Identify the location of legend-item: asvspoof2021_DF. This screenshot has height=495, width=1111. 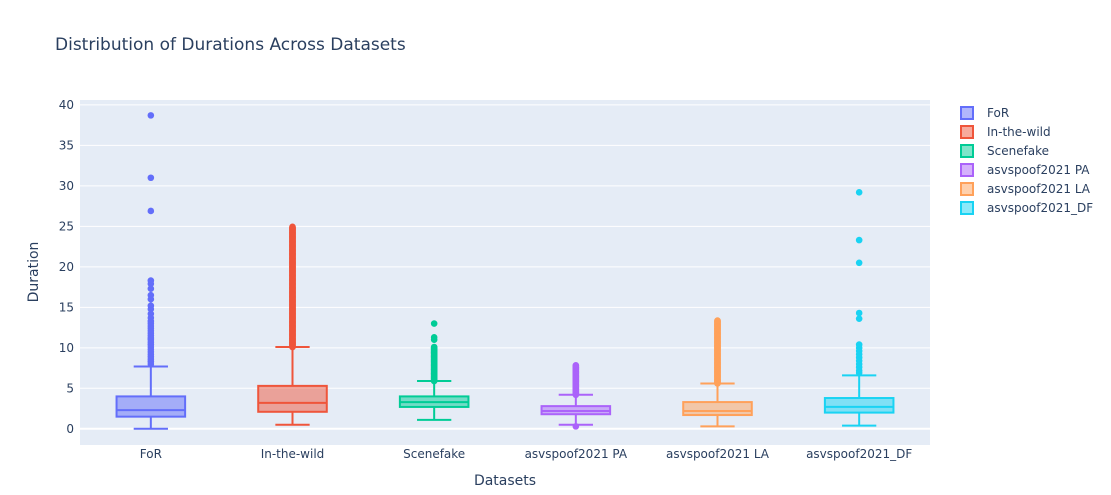
(1026, 208).